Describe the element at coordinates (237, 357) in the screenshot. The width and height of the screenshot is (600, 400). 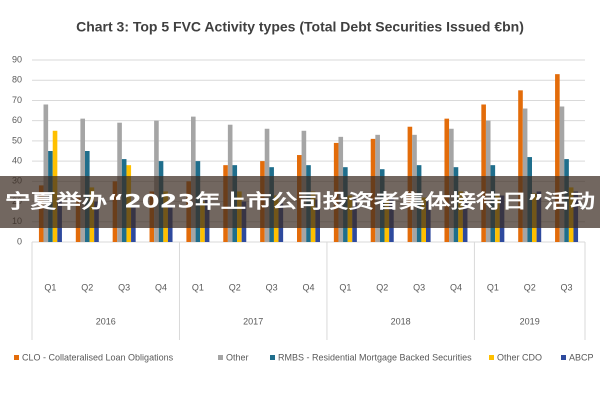
I see `legend-label: Other` at that location.